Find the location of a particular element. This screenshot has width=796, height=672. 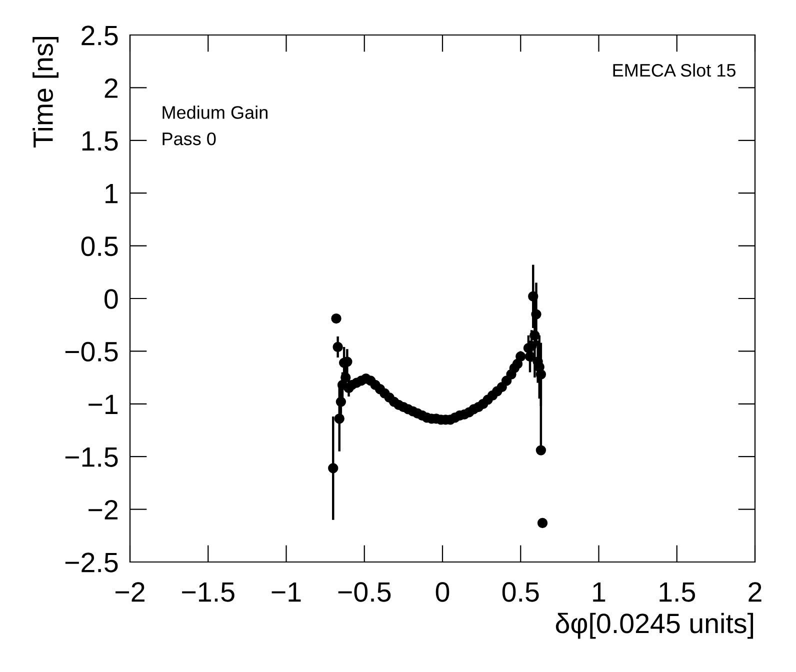

annotation: Medium Gain is located at coordinates (215, 112).